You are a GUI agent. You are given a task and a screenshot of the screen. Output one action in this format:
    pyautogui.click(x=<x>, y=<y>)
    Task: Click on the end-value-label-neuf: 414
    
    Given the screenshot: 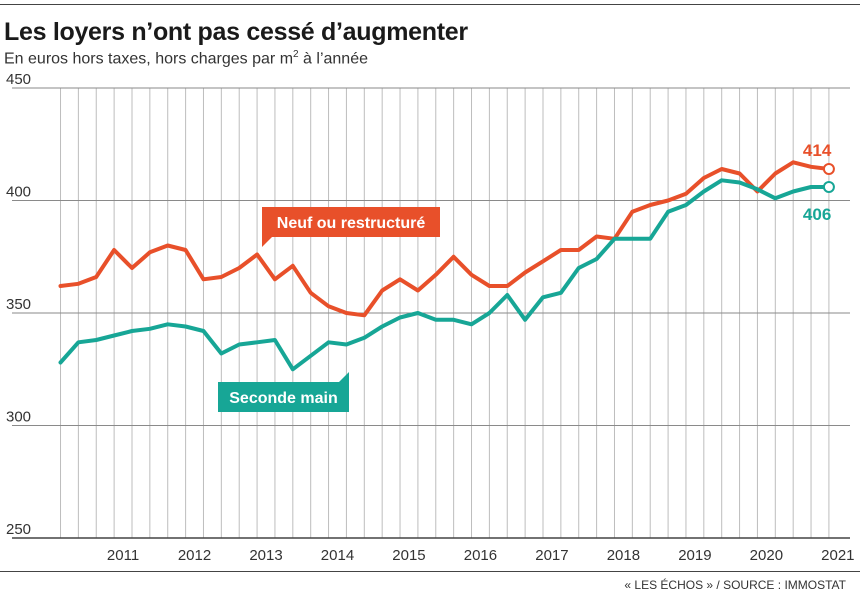 What is the action you would take?
    pyautogui.click(x=817, y=150)
    